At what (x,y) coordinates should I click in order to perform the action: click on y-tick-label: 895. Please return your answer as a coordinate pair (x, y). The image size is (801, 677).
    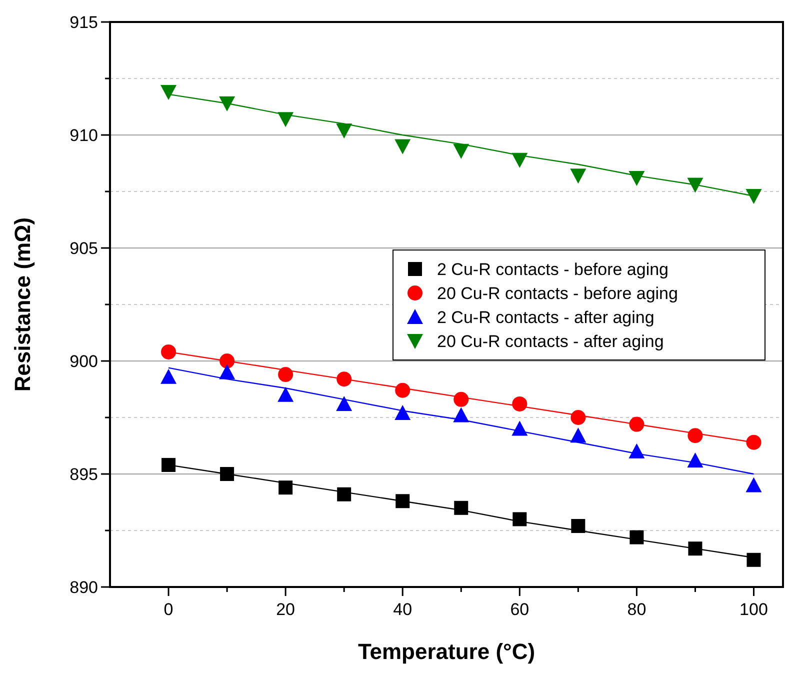
    Looking at the image, I should click on (84, 474).